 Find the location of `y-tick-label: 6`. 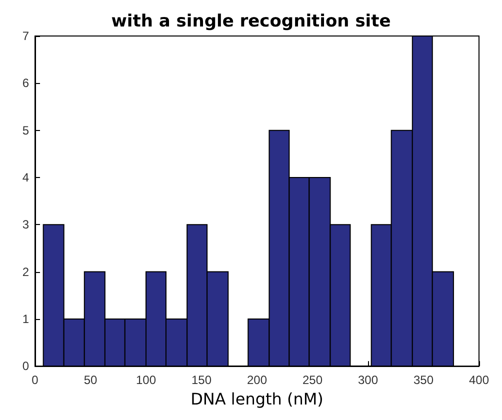

y-tick-label: 6 is located at coordinates (26, 83).